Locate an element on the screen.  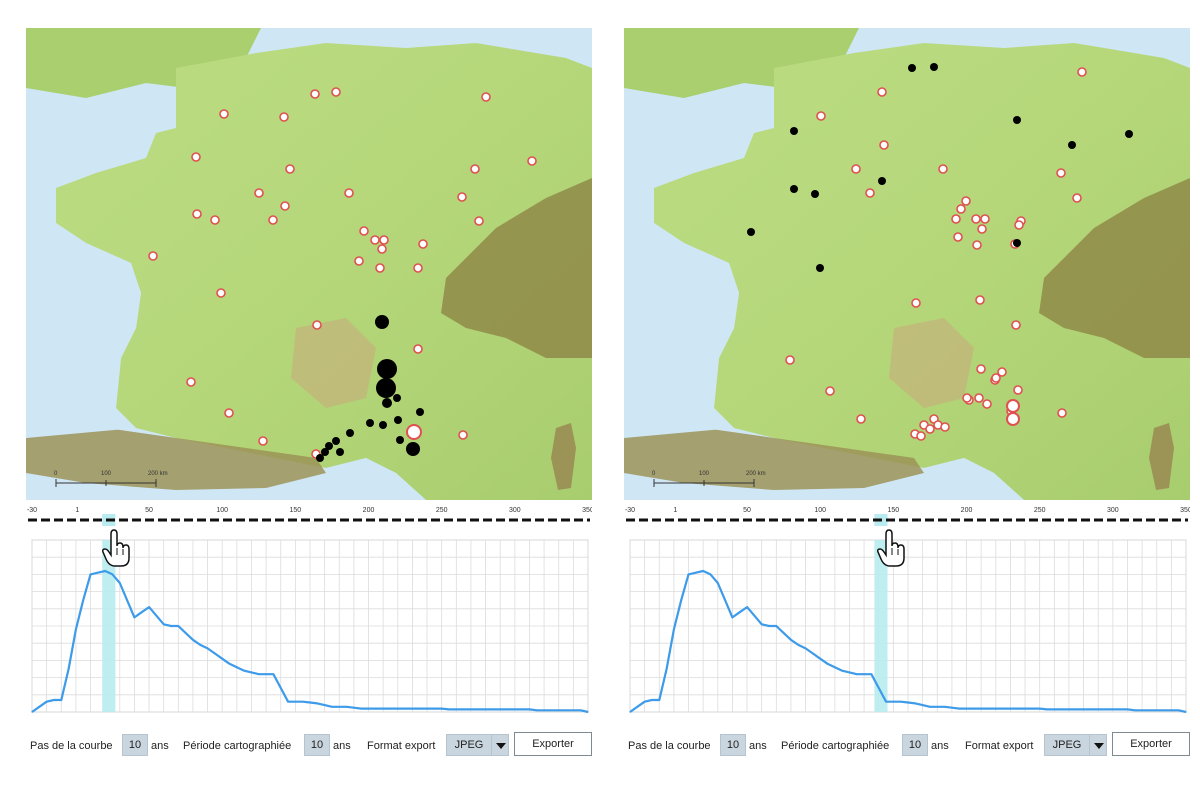
timeline-slider: -30 1 50 100 150 200 250 300 350 is located at coordinates (309, 513).